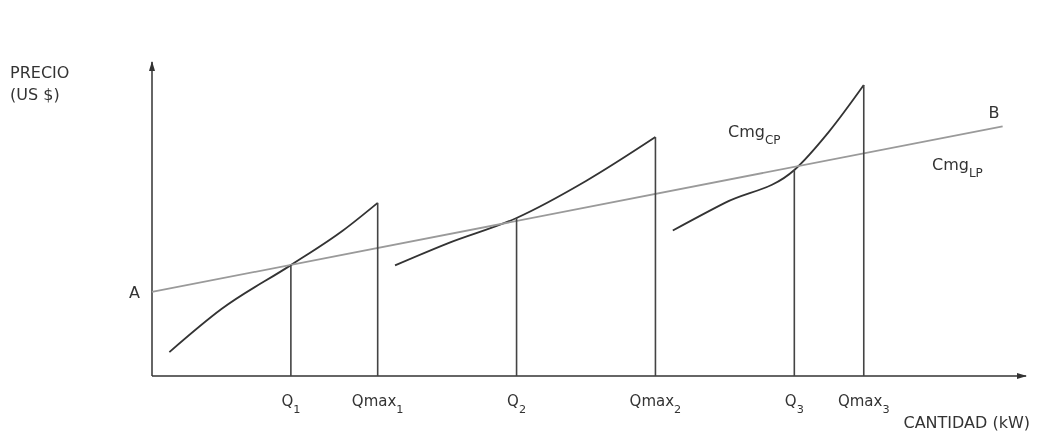  What do you see at coordinates (517, 404) in the screenshot?
I see `x-tick-label: Q$_{2}$` at bounding box center [517, 404].